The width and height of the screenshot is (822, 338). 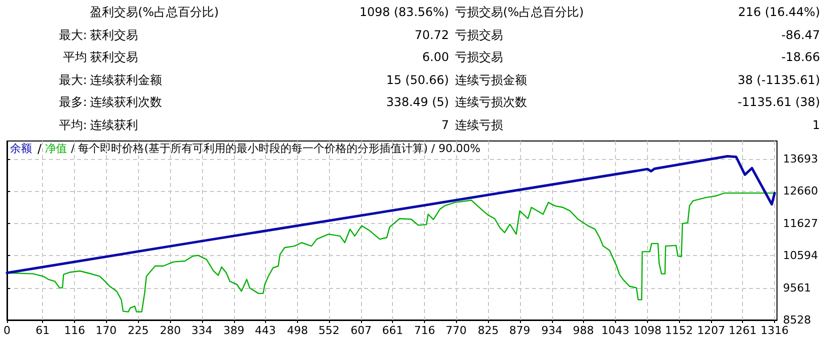 I want to click on text: 连续获利次数, so click(x=126, y=102).